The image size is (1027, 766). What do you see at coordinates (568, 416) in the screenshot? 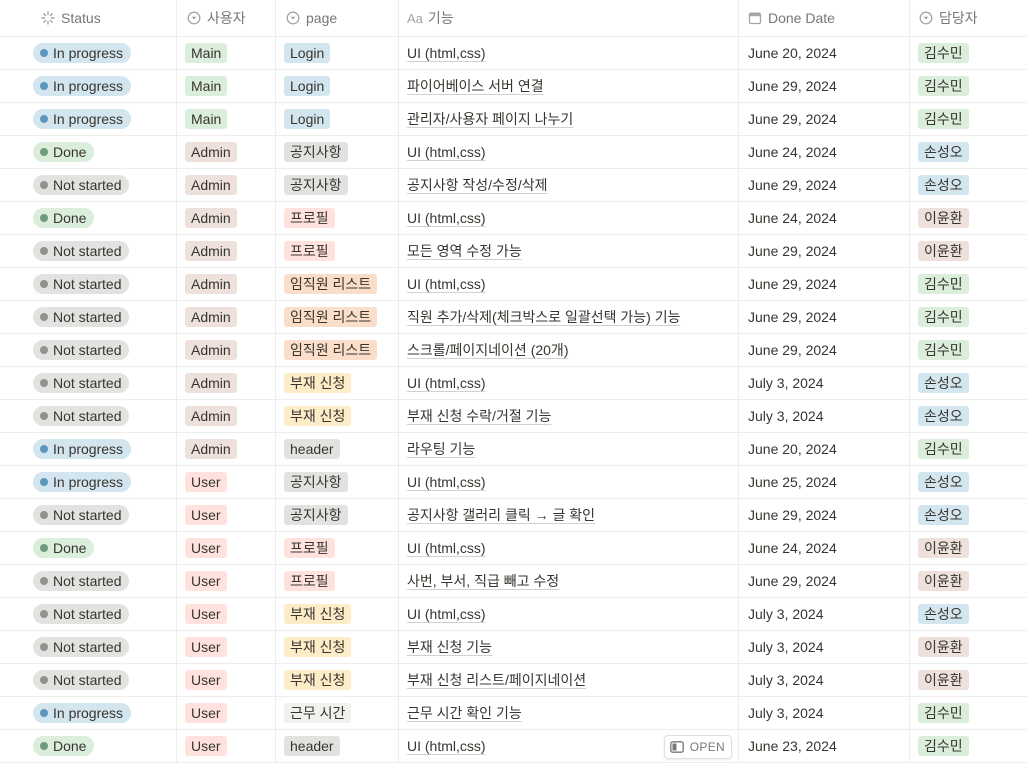
I see `feature-cell: 부재 신청 수락/거절 기능` at bounding box center [568, 416].